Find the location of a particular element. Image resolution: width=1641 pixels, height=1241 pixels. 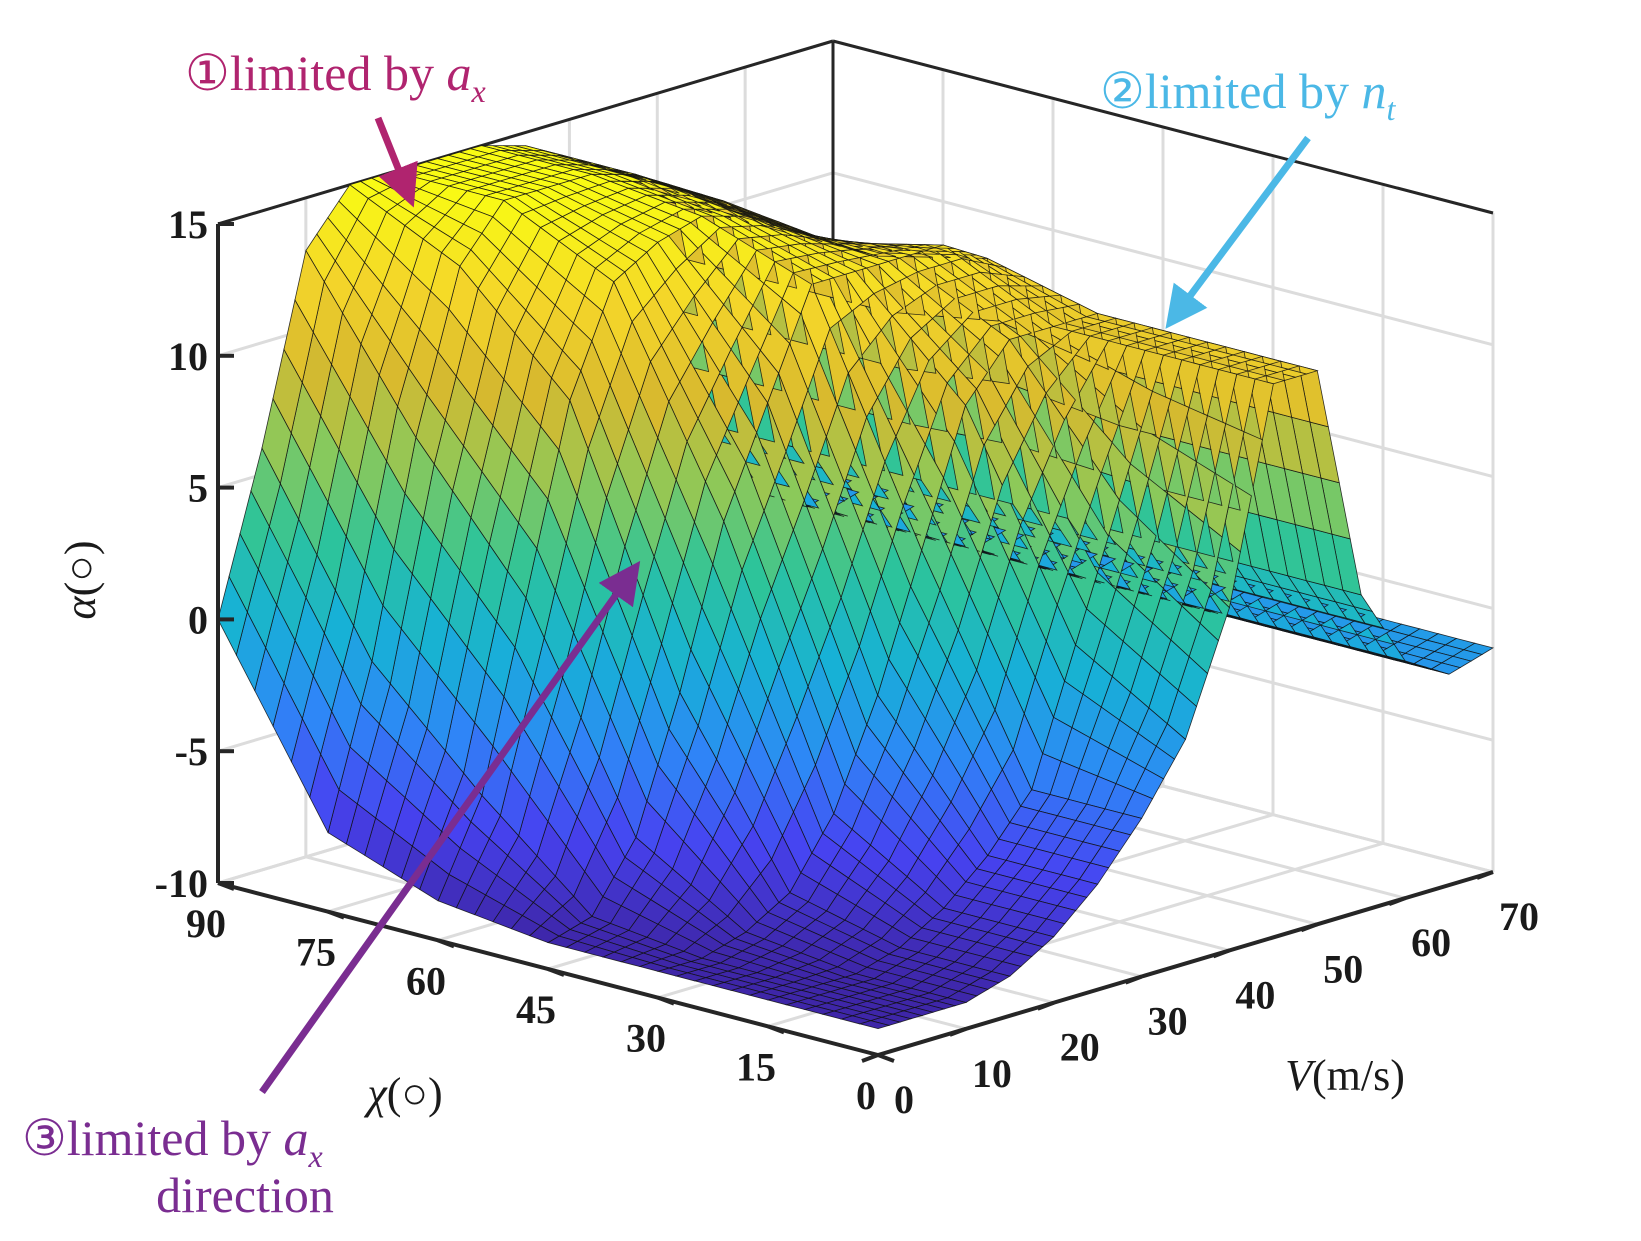

annotation-3-arrow is located at coordinates (450, 827).